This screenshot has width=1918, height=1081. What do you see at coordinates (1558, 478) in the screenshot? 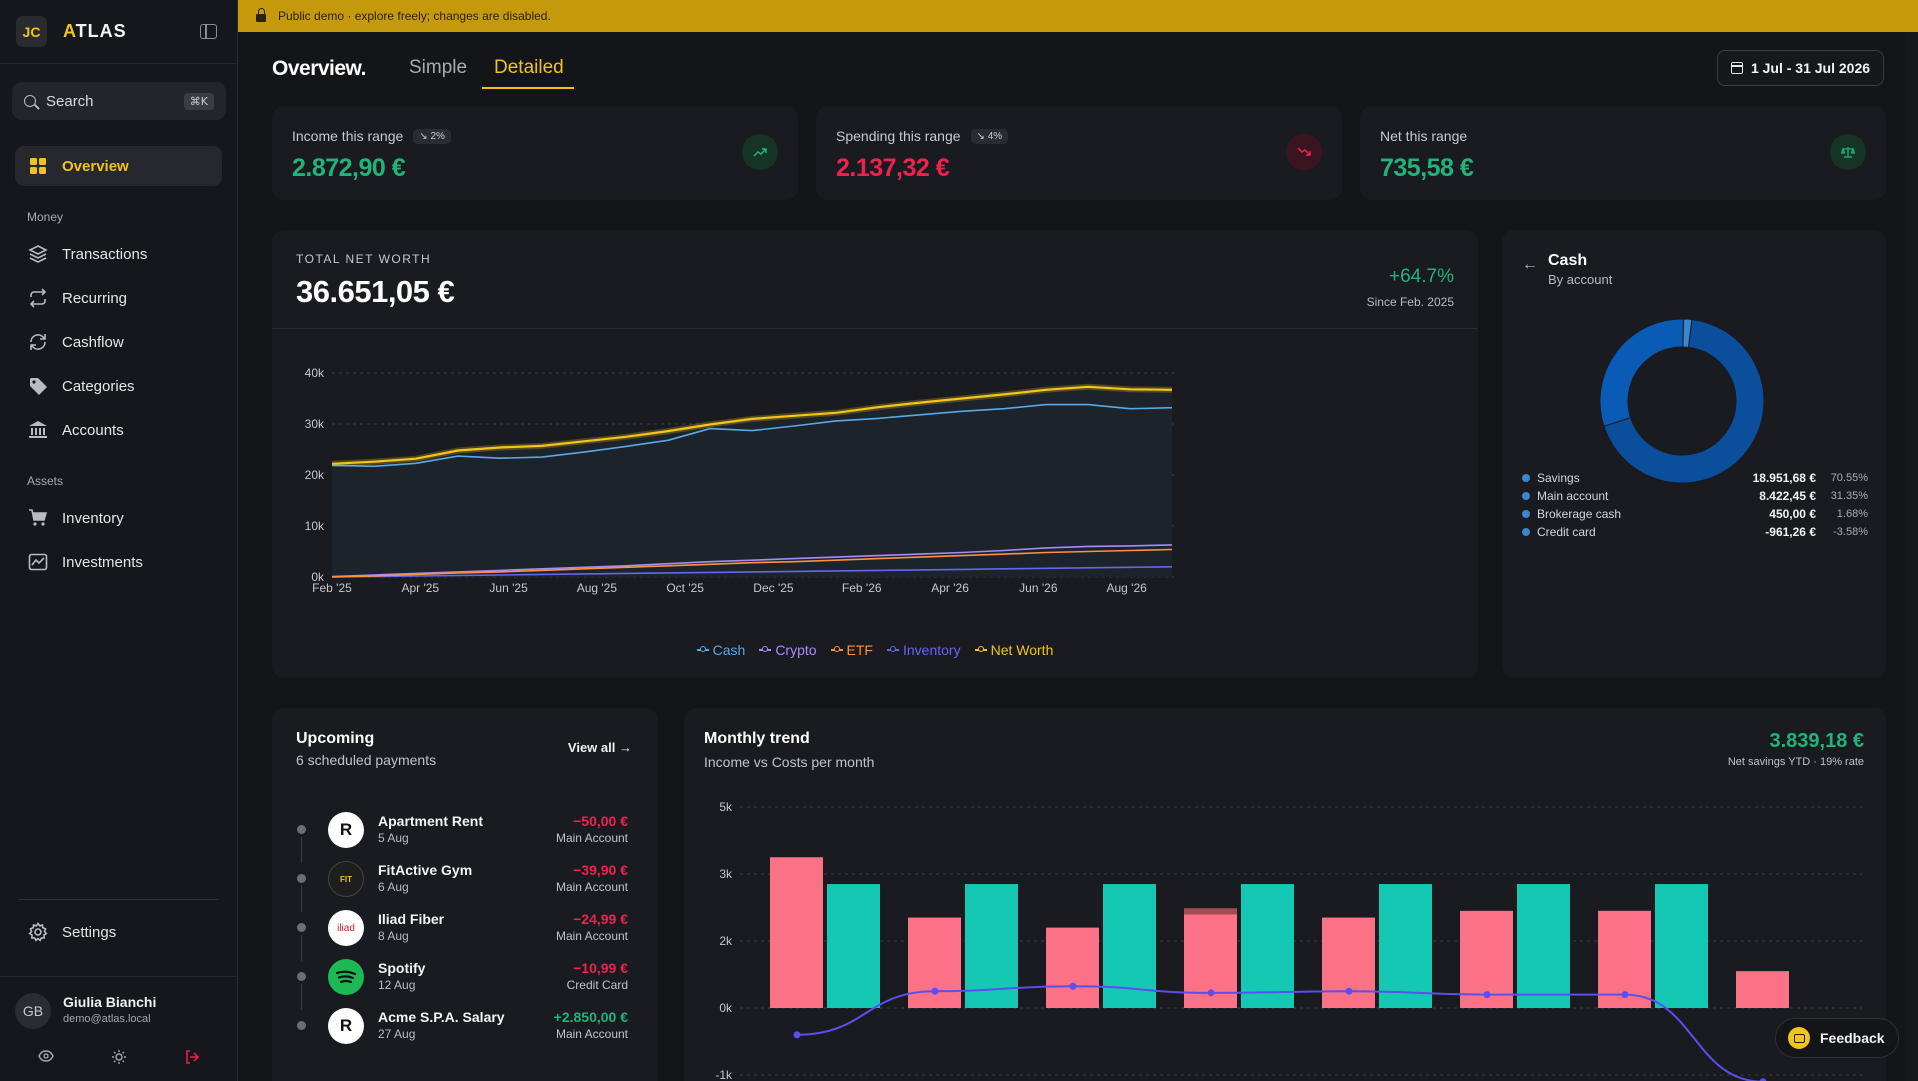
I see `account-name: Savings` at bounding box center [1558, 478].